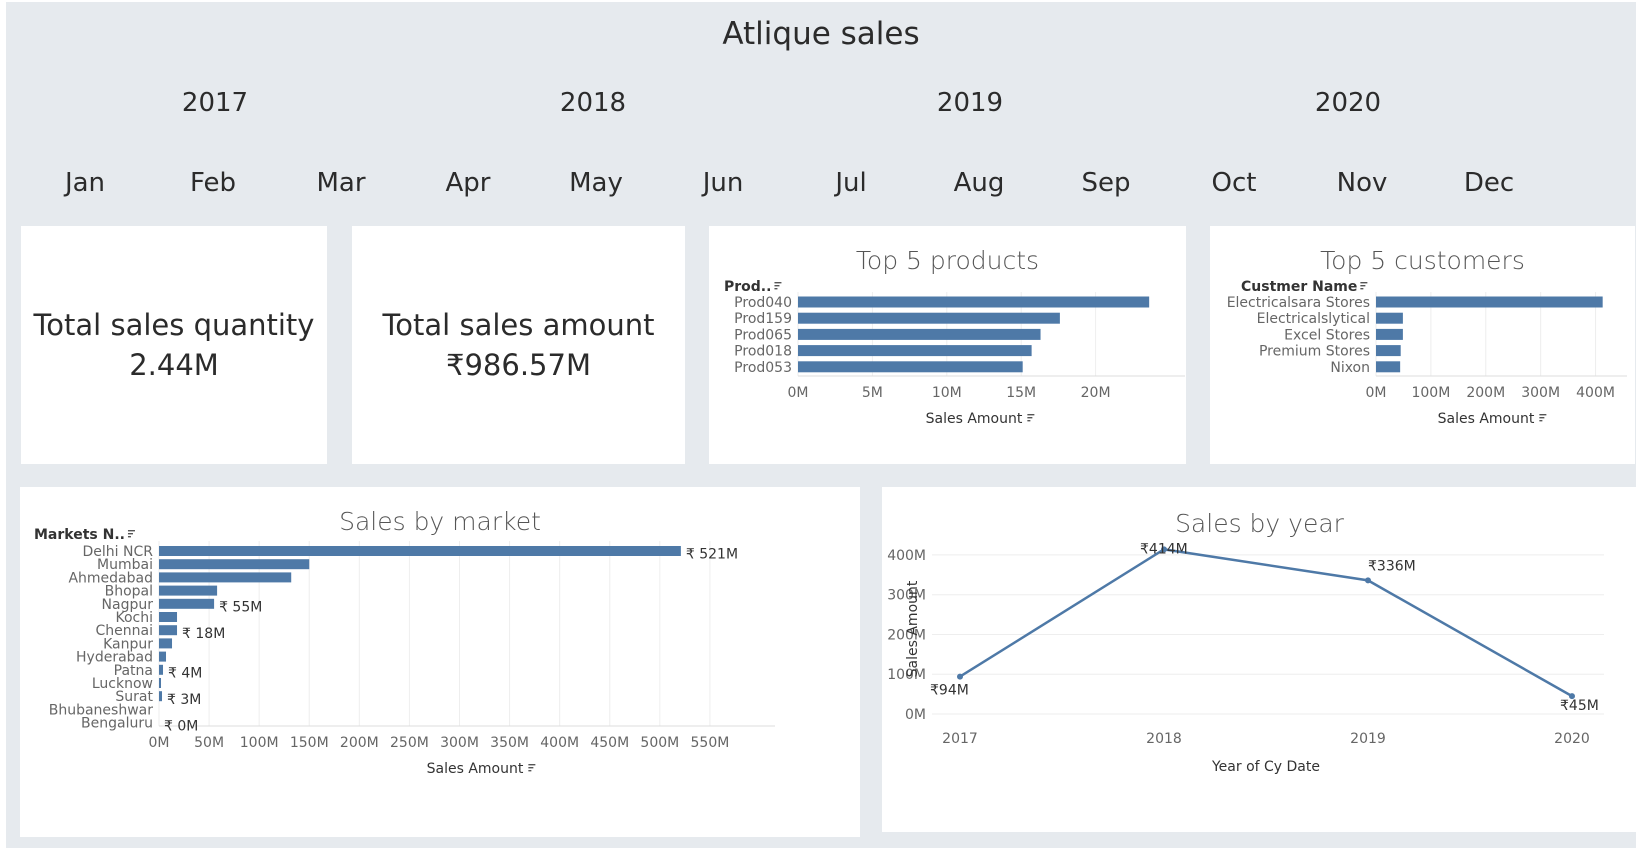  What do you see at coordinates (409, 743) in the screenshot?
I see `x-tick-label: 250M` at bounding box center [409, 743].